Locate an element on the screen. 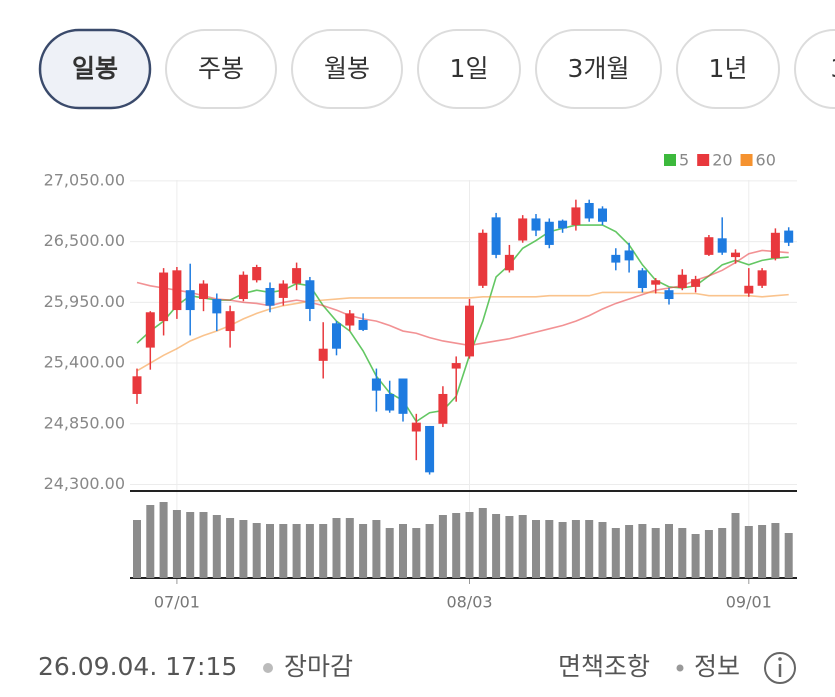 The image size is (835, 697). tab-label: 주봉 is located at coordinates (221, 68).